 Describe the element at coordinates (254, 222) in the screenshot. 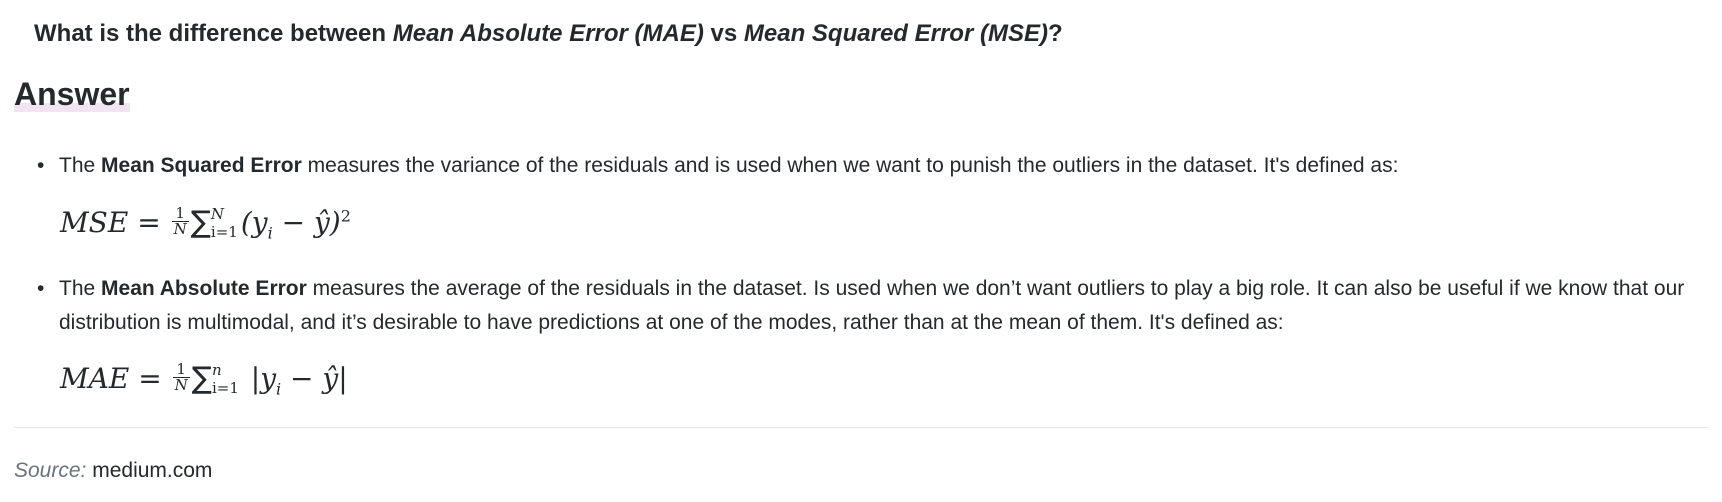

I see `formula-body-open: (y` at that location.